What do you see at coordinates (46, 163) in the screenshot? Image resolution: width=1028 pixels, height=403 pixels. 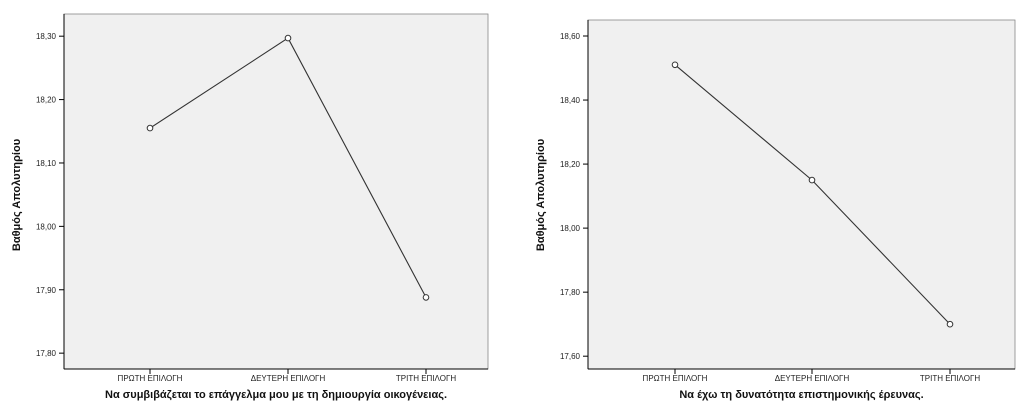 I see `y-tick-label: 18,10` at bounding box center [46, 163].